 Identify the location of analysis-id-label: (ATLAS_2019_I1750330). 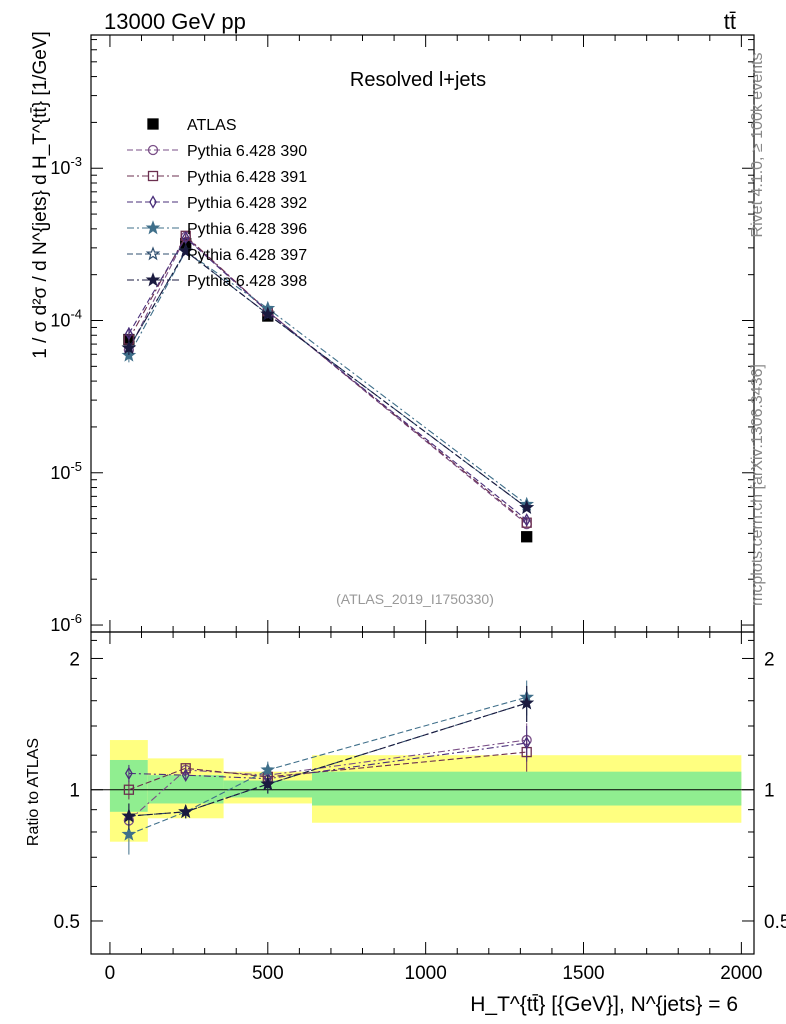
(415, 599).